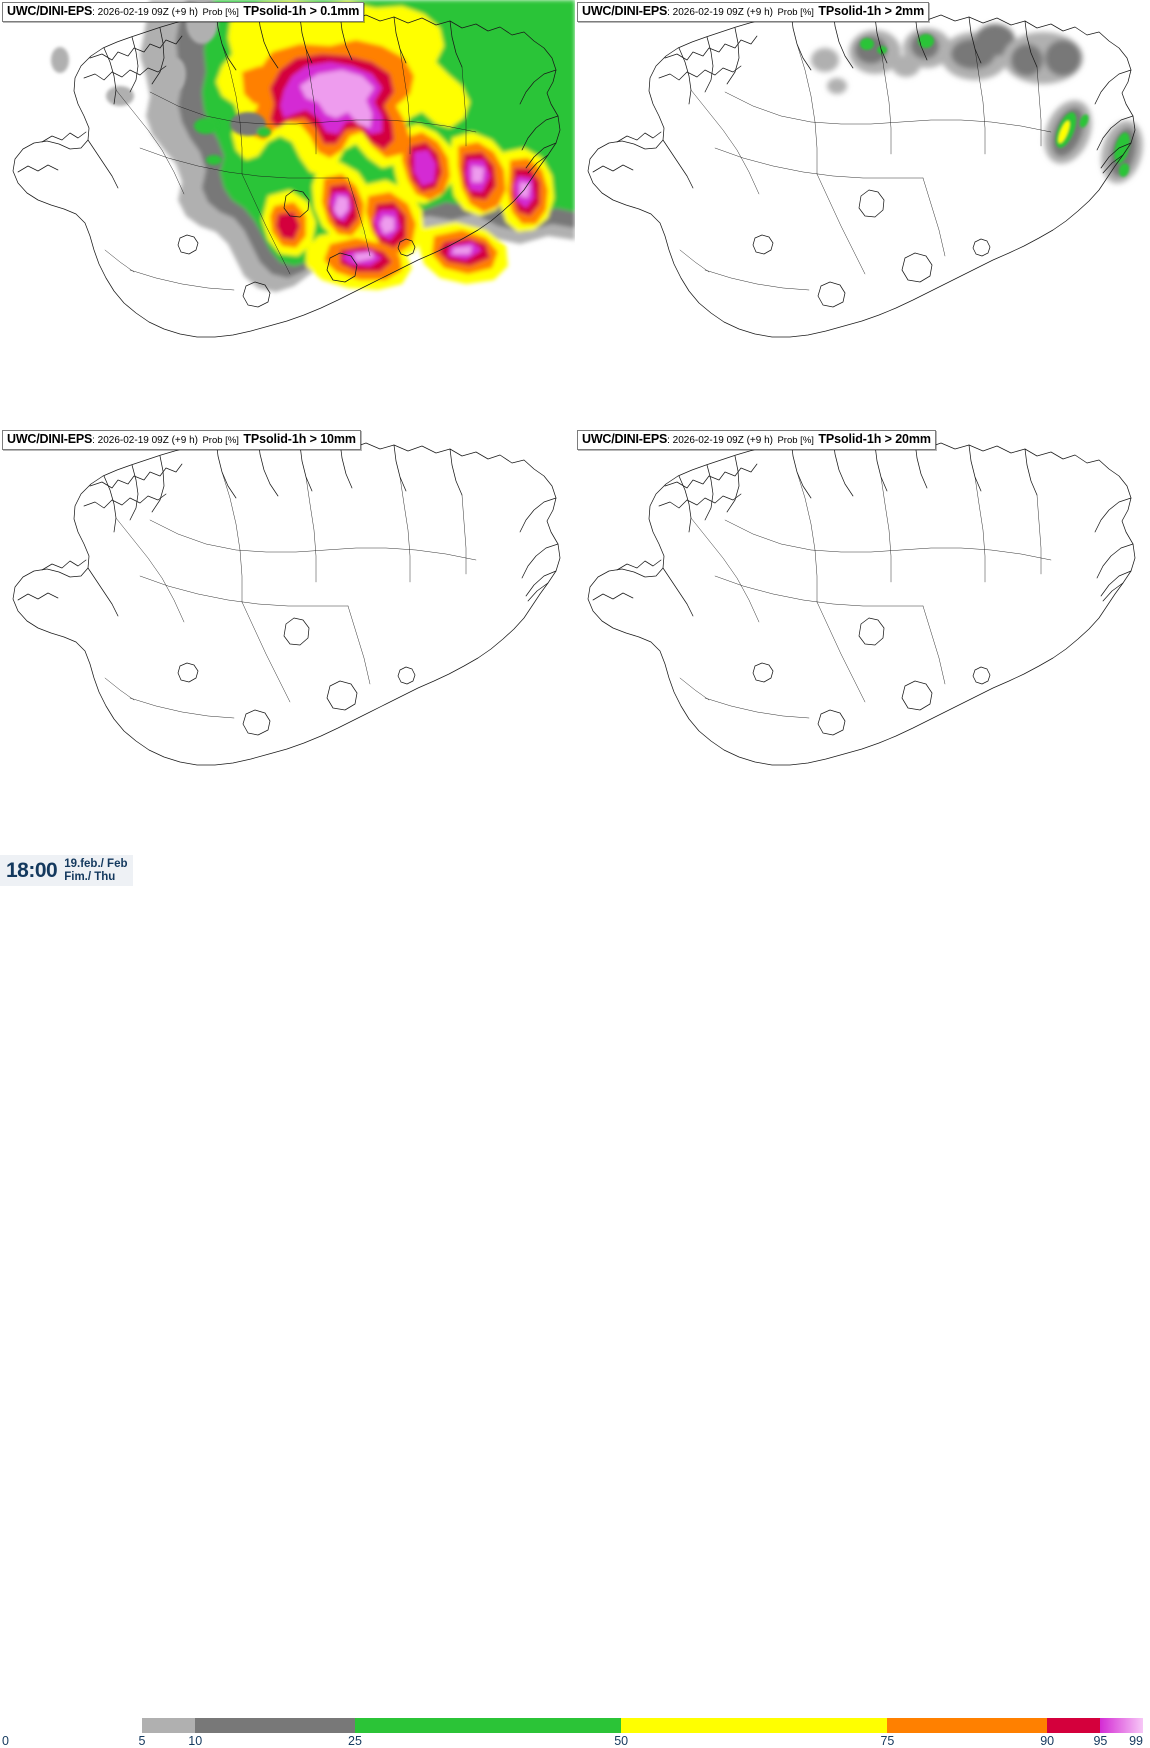  Describe the element at coordinates (625, 439) in the screenshot. I see `panel-model-3: UWC/DINI-EPS` at that location.